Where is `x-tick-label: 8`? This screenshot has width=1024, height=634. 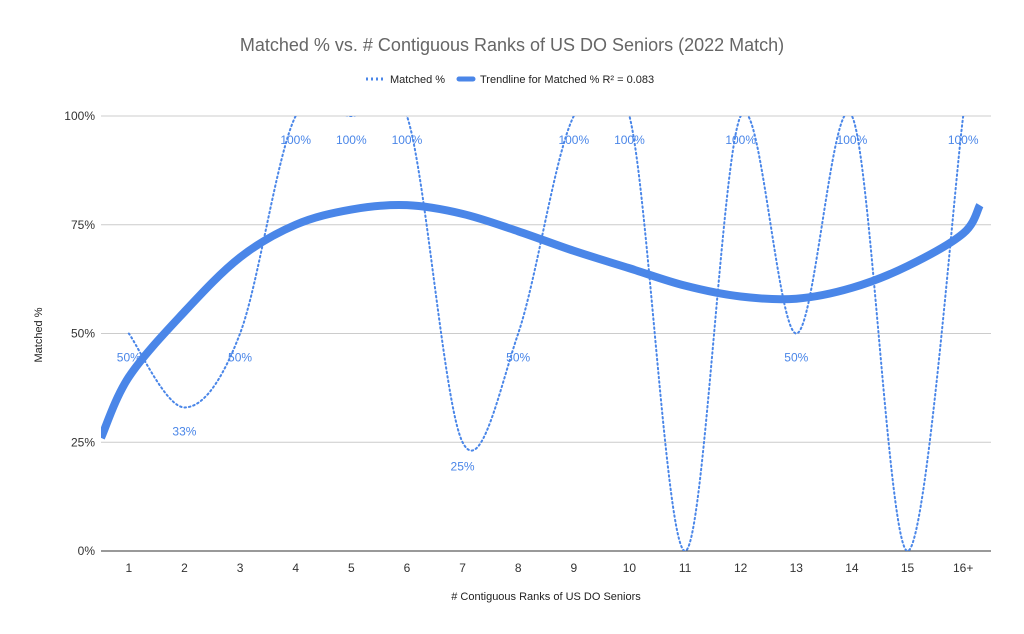 x-tick-label: 8 is located at coordinates (518, 568).